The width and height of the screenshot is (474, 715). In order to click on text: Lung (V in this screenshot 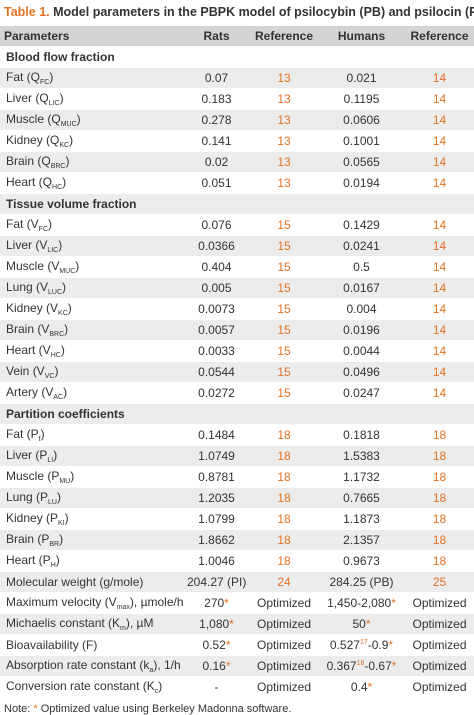, I will do `click(27, 287)`.